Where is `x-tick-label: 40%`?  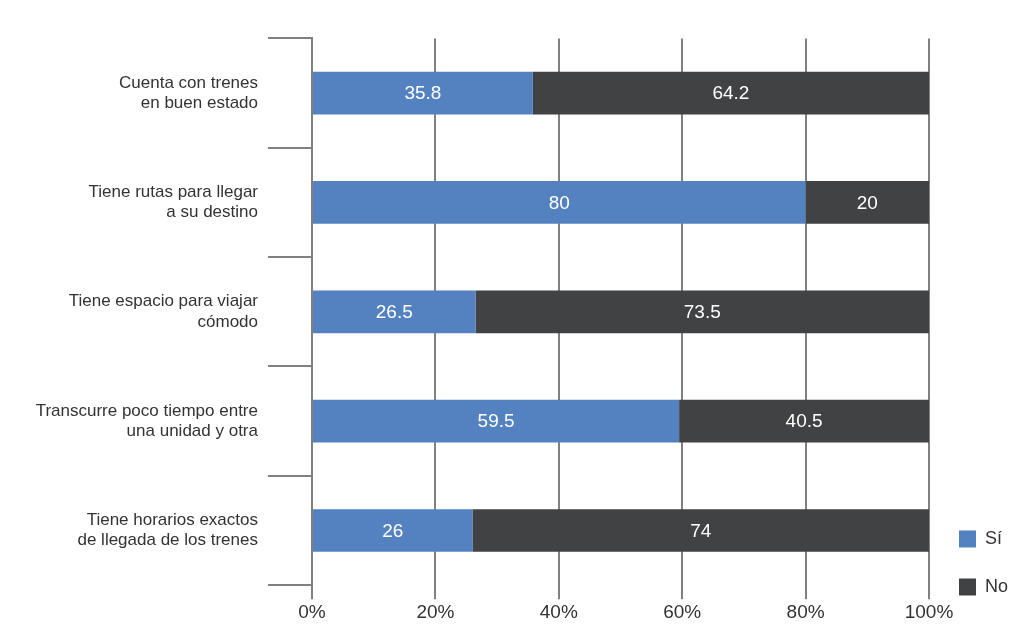
x-tick-label: 40% is located at coordinates (558, 611).